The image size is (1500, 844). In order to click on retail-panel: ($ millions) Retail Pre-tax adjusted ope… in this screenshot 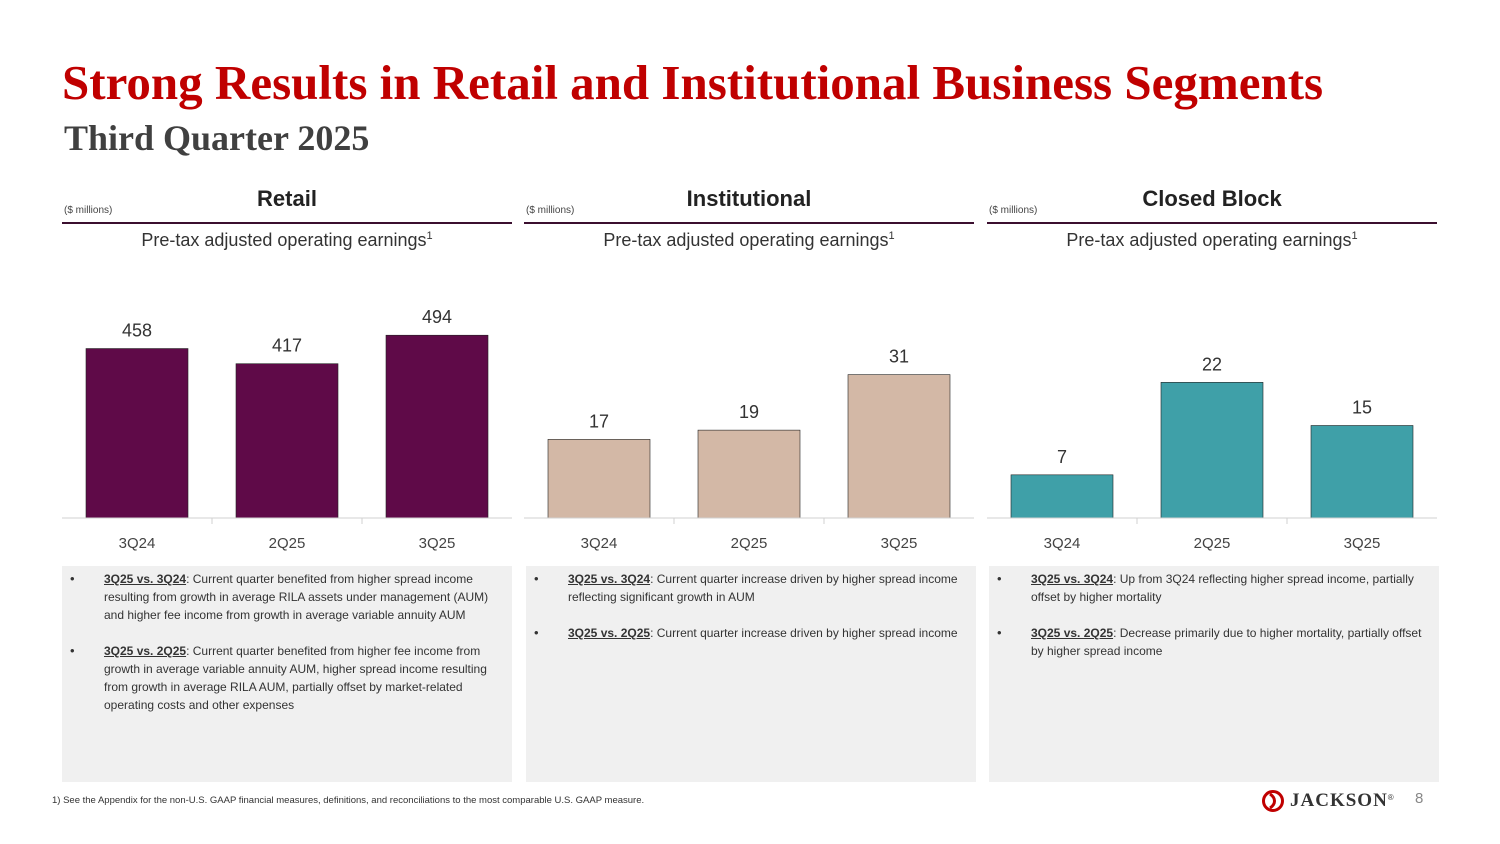, I will do `click(287, 366)`.